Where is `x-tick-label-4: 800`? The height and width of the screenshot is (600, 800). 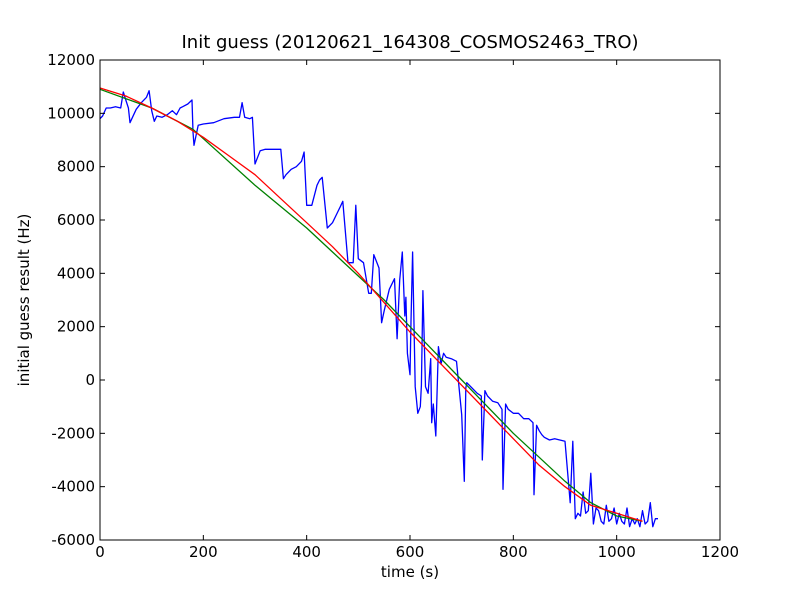
x-tick-label-4: 800 is located at coordinates (513, 552).